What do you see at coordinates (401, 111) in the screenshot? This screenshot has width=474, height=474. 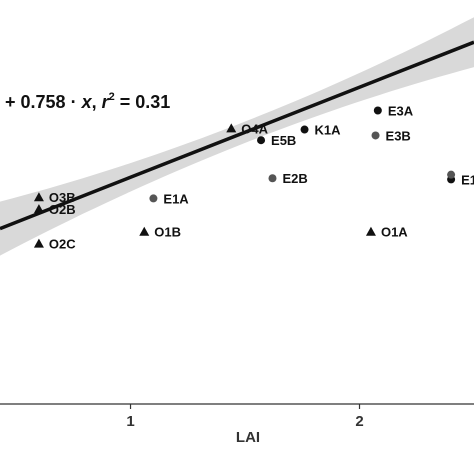 I see `data-point-label: E3A` at bounding box center [401, 111].